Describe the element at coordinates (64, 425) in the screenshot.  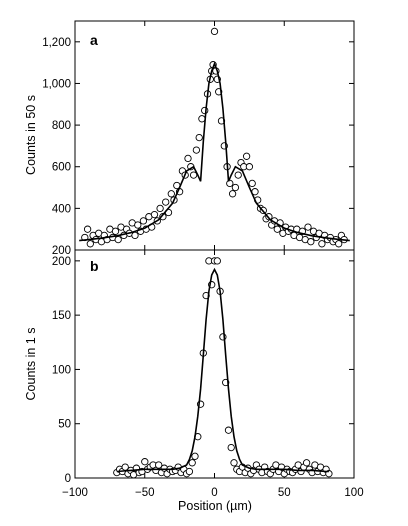
I see `y-tick-label: 50` at that location.